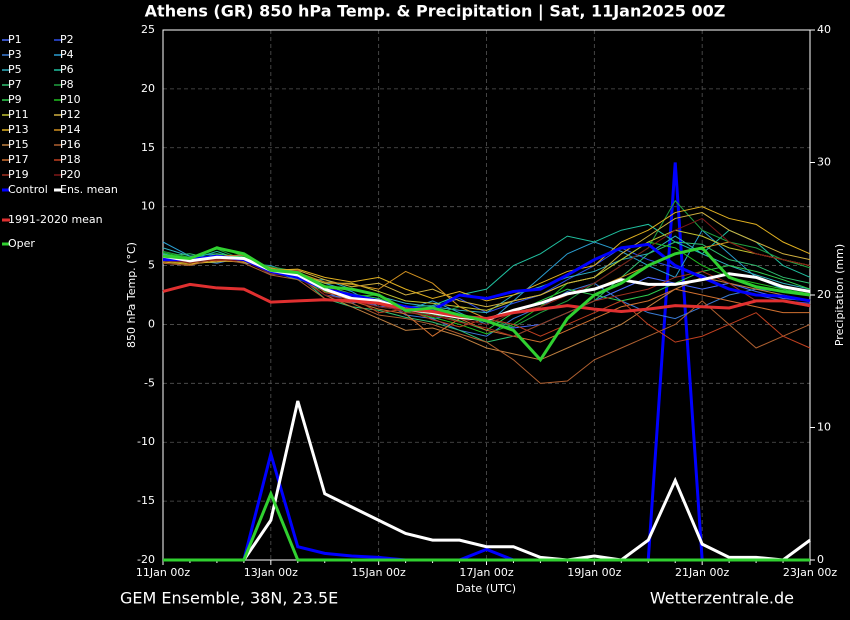 The height and width of the screenshot is (620, 850). Describe the element at coordinates (67, 69) in the screenshot. I see `legend-label: P6` at that location.